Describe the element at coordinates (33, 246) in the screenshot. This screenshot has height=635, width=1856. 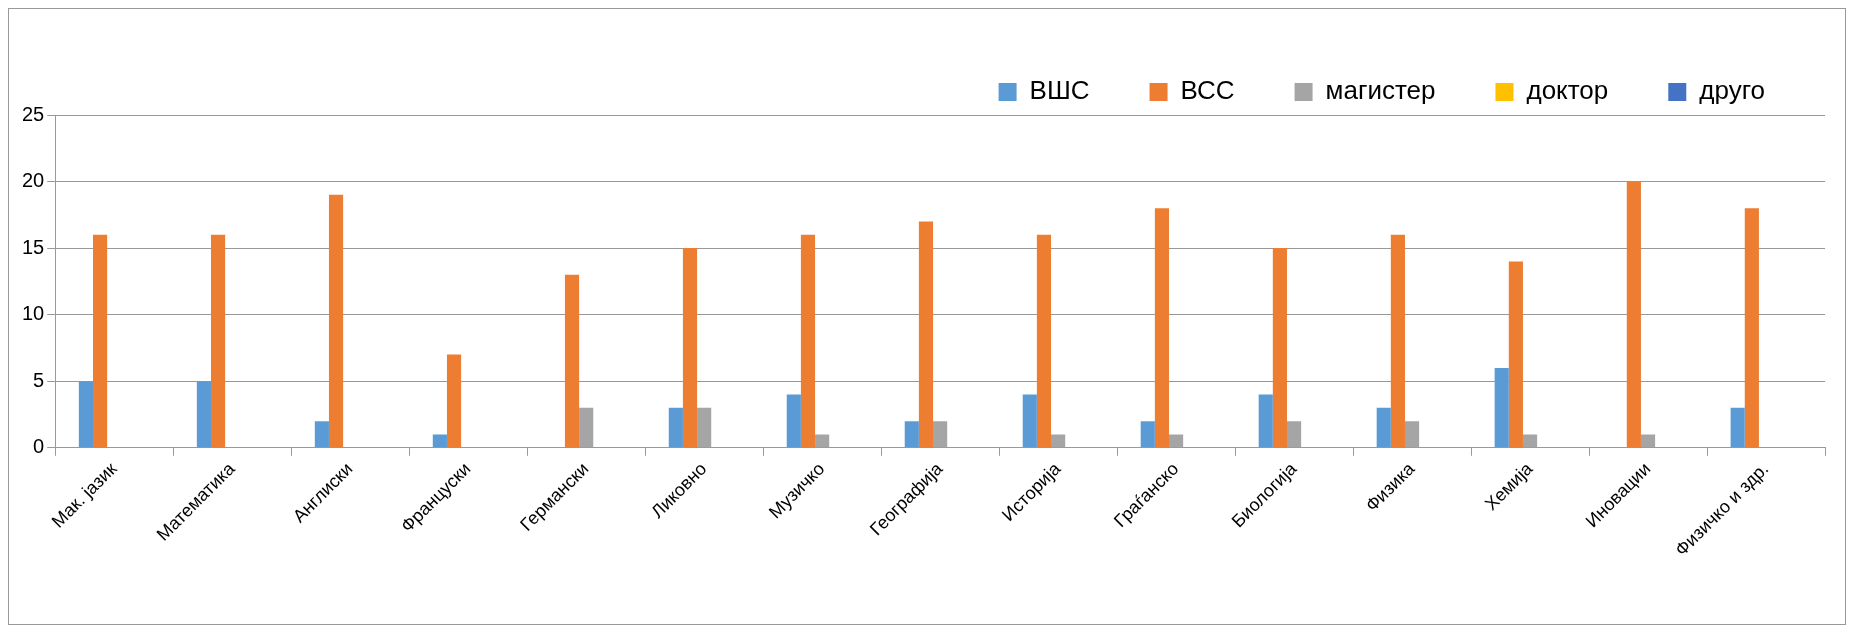
I see `y-tick-label: 15` at that location.